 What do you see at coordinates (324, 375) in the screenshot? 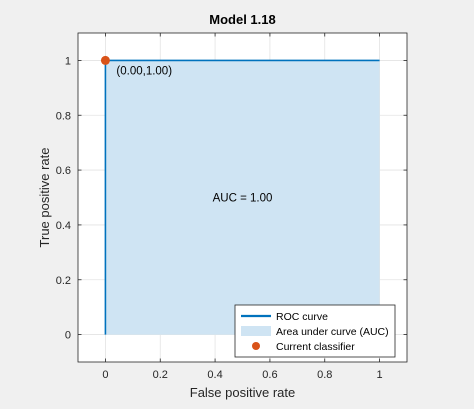
I see `x-tick-label-4: 0.8` at bounding box center [324, 375].